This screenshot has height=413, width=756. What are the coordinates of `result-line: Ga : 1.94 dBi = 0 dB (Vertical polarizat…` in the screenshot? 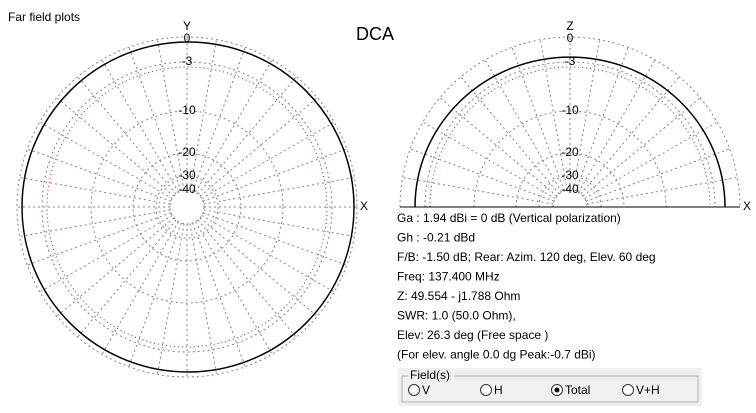 It's located at (509, 218).